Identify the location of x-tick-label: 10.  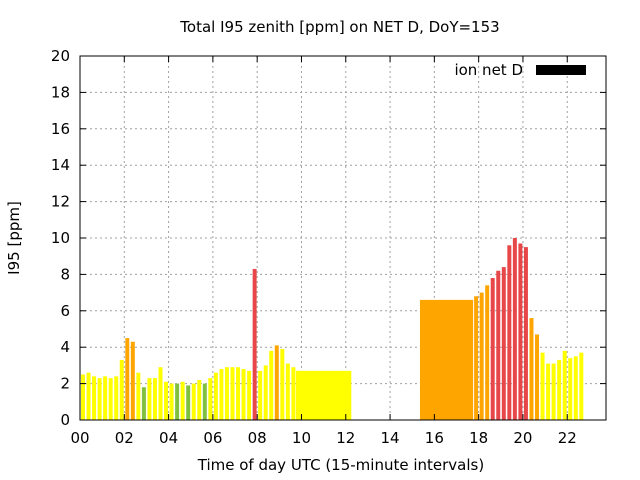
(301, 438).